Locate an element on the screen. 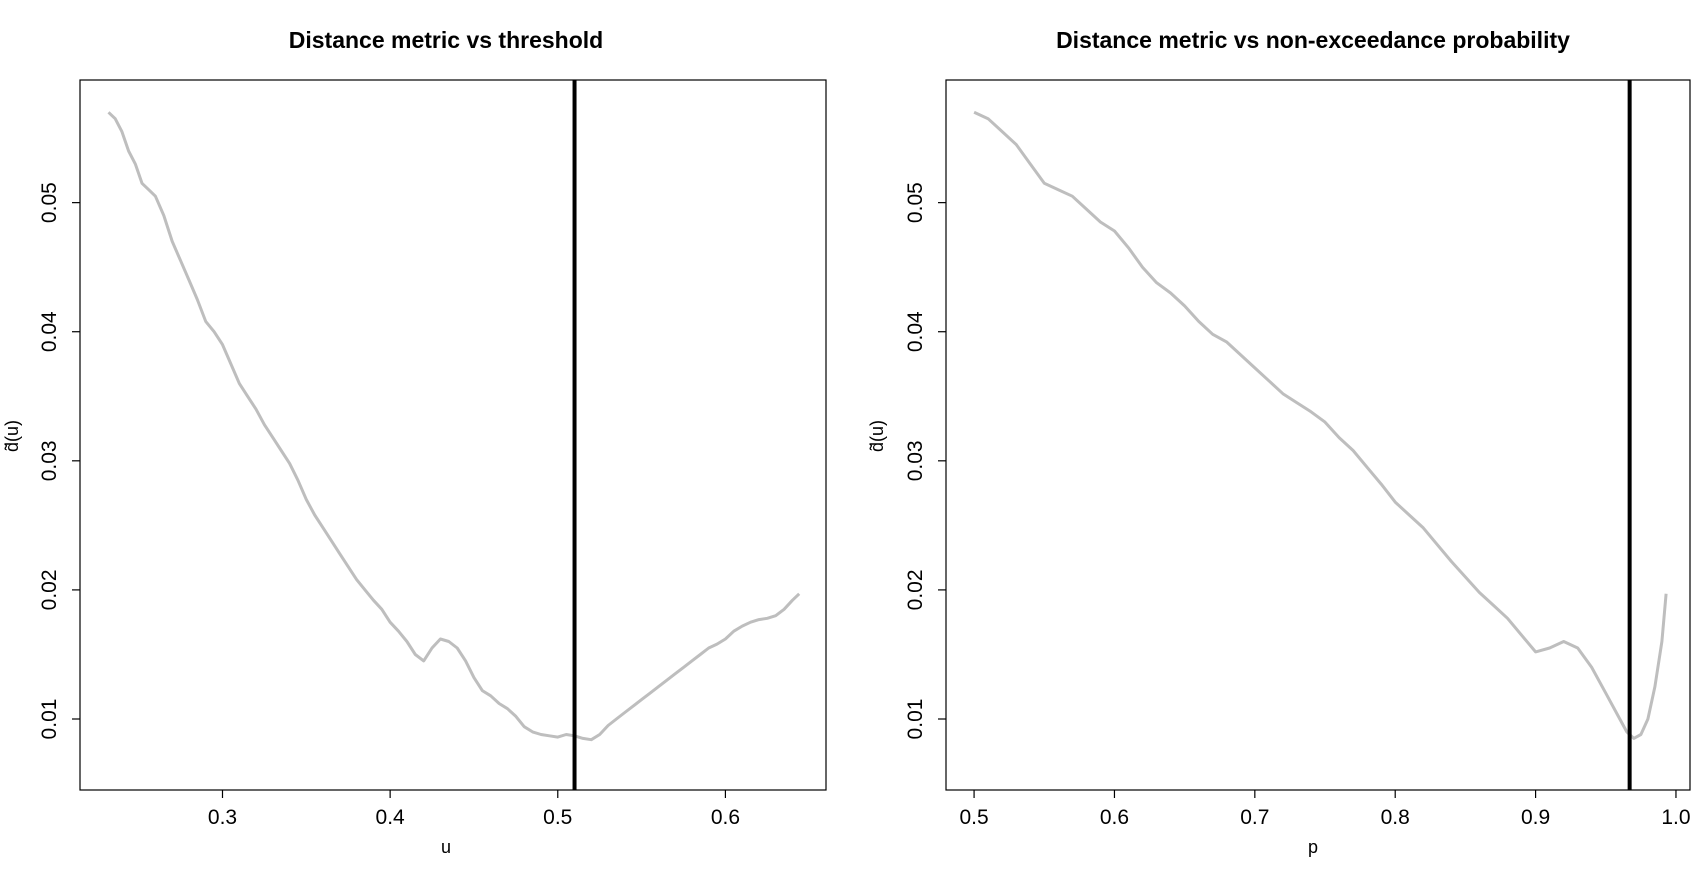 The image size is (1707, 877). x-tick-label: 0.3 is located at coordinates (222, 817).